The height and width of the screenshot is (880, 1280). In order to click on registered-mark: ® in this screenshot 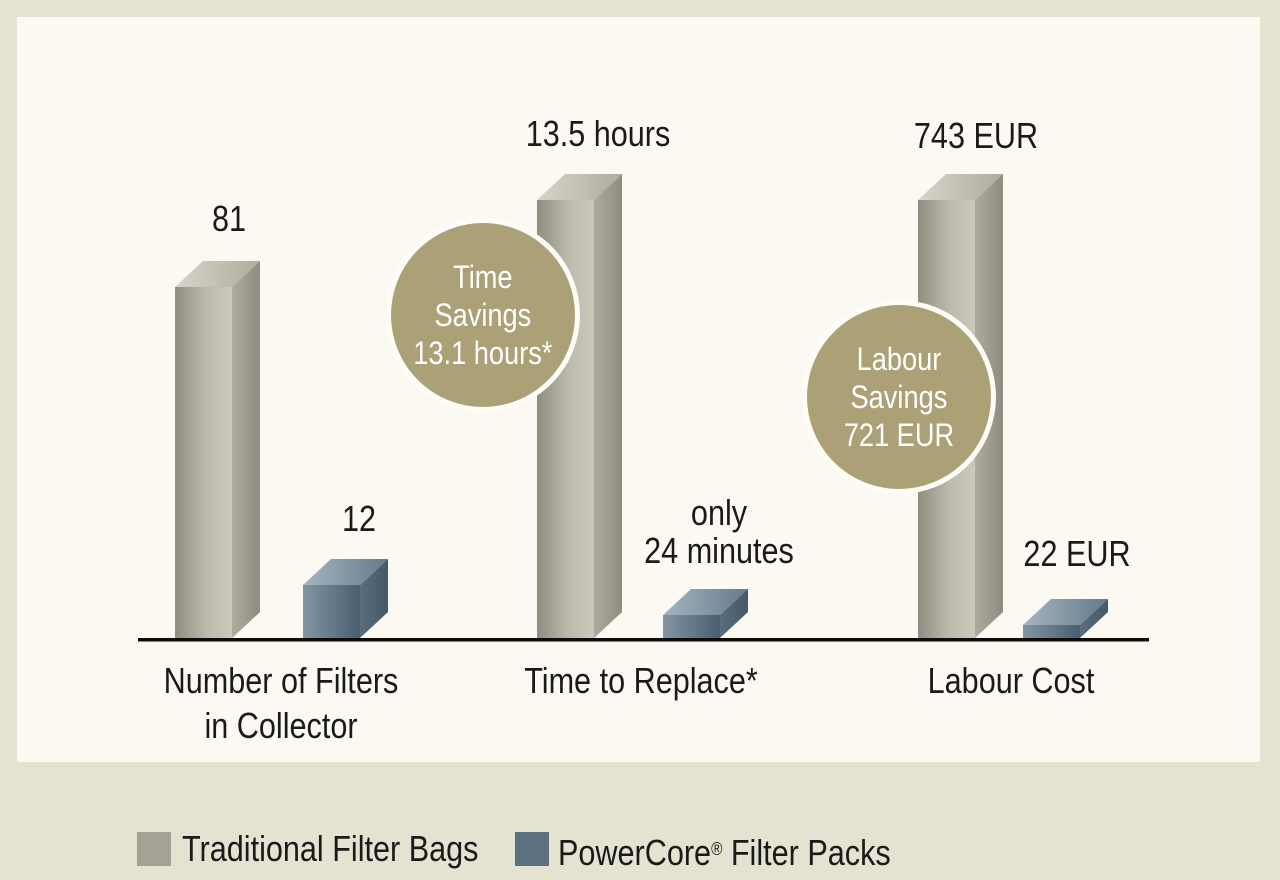, I will do `click(717, 849)`.